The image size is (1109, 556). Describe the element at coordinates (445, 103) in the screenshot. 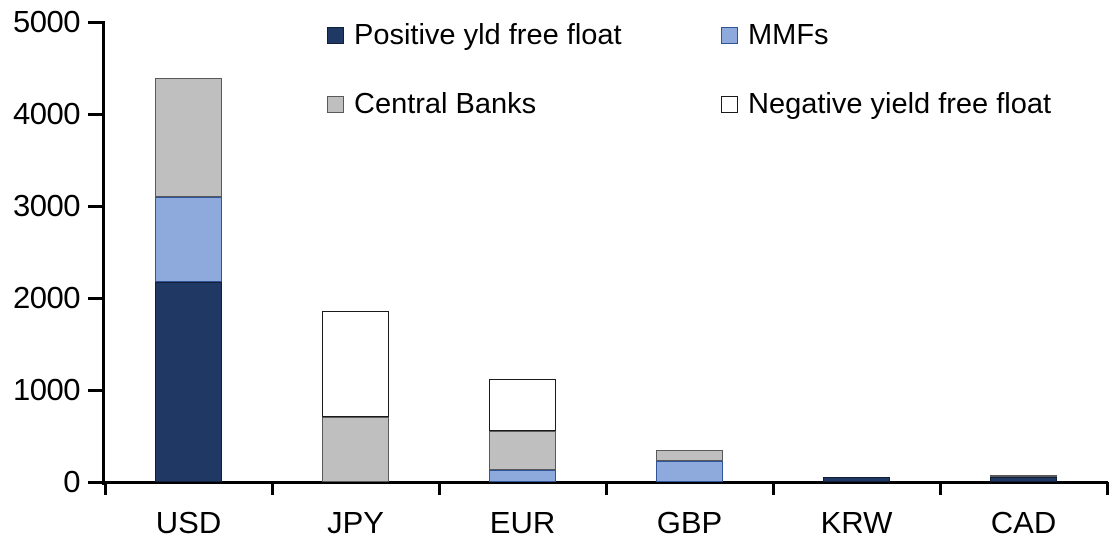

I see `legend-label-central-banks: Central Banks` at that location.